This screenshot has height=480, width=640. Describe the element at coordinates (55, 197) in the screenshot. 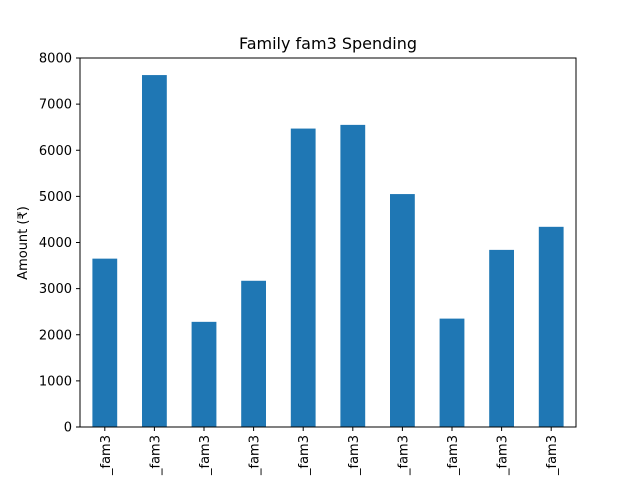

I see `y-tick-label: 5000` at that location.